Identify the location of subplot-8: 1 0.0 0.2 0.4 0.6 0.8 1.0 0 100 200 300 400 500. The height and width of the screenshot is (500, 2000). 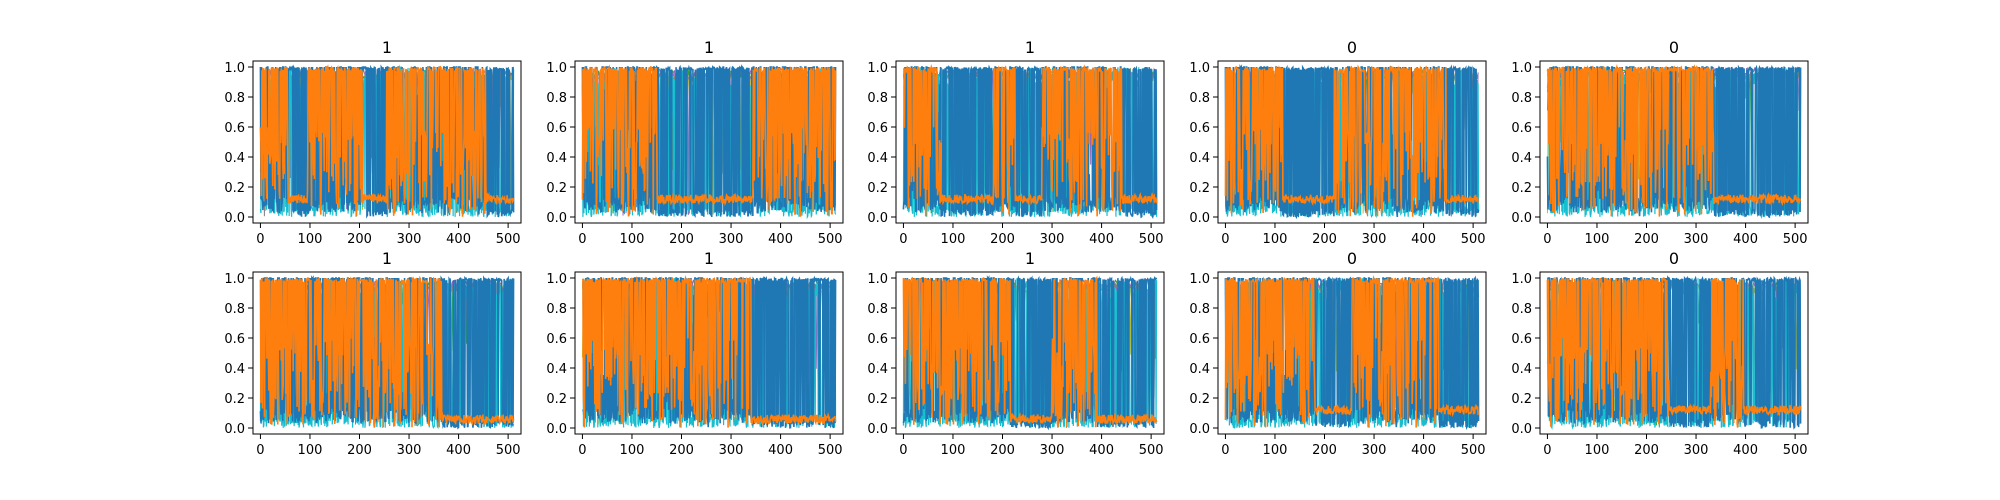
(1016, 353).